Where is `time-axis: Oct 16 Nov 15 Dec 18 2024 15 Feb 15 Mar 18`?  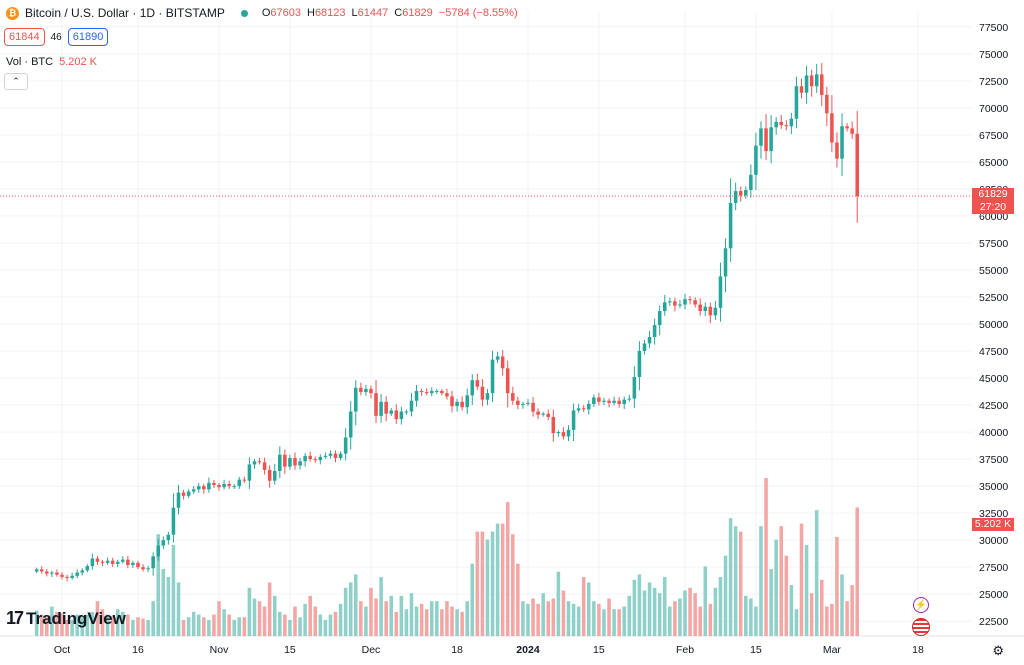 time-axis: Oct 16 Nov 15 Dec 18 2024 15 Feb 15 Mar 18 is located at coordinates (489, 650).